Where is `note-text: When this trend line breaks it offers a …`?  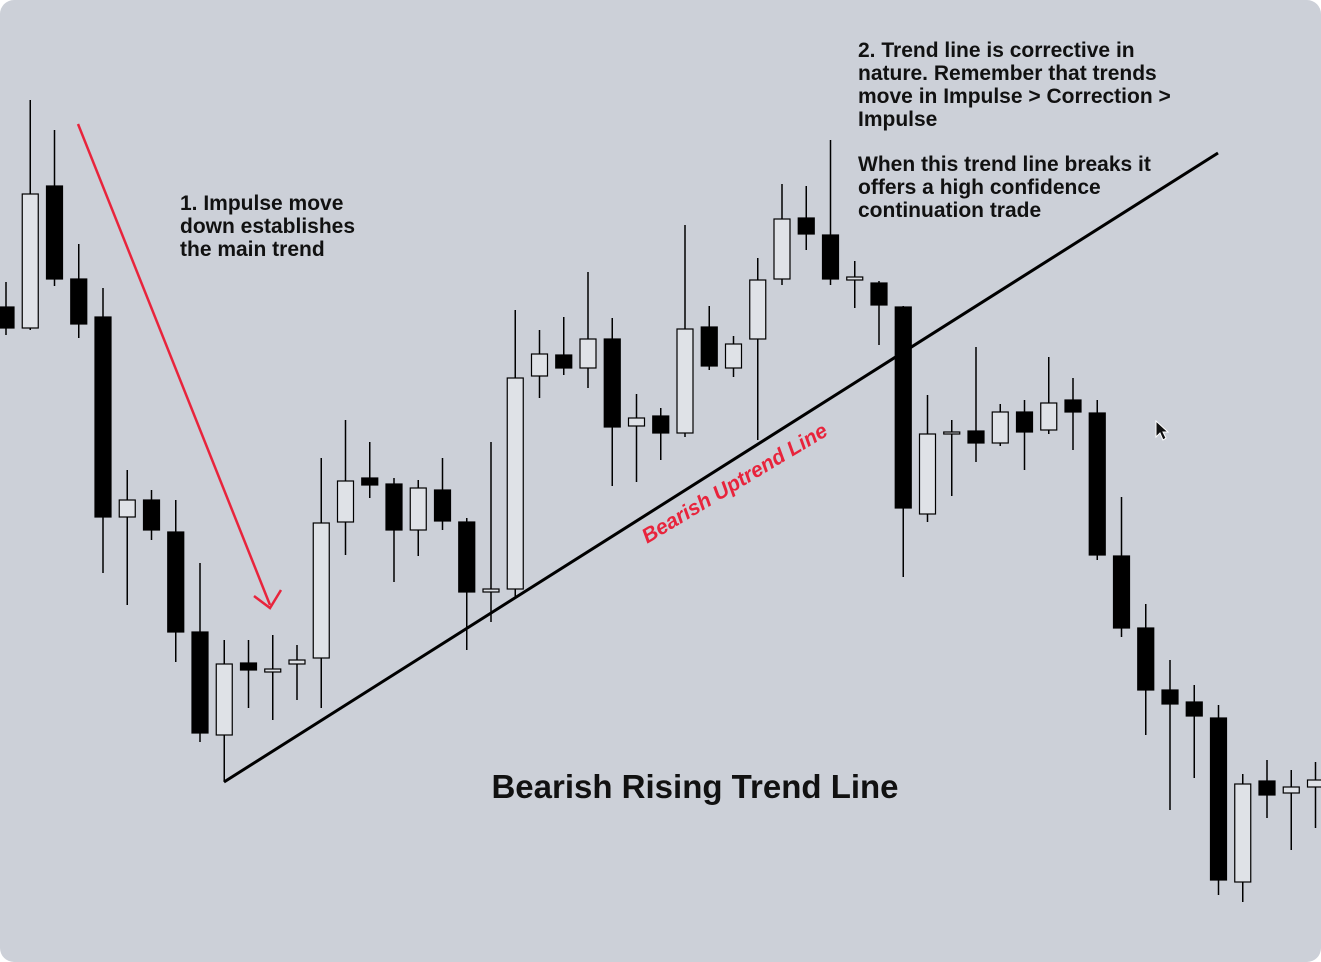 note-text: When this trend line breaks it offers a … is located at coordinates (1004, 187).